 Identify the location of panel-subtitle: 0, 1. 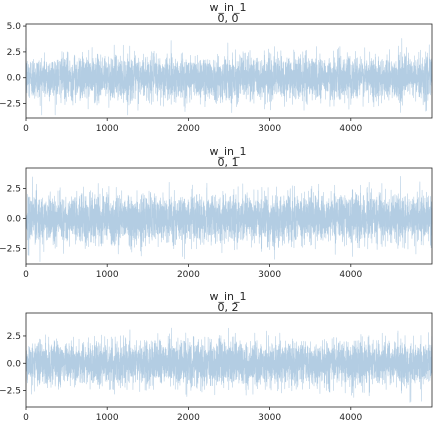
(228, 162).